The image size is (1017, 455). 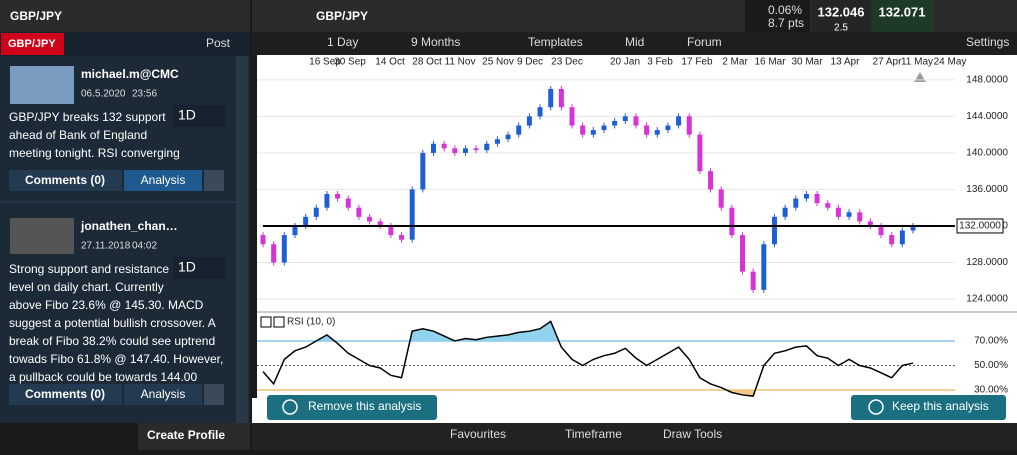 What do you see at coordinates (103, 94) in the screenshot?
I see `post-date: 06.5.2020` at bounding box center [103, 94].